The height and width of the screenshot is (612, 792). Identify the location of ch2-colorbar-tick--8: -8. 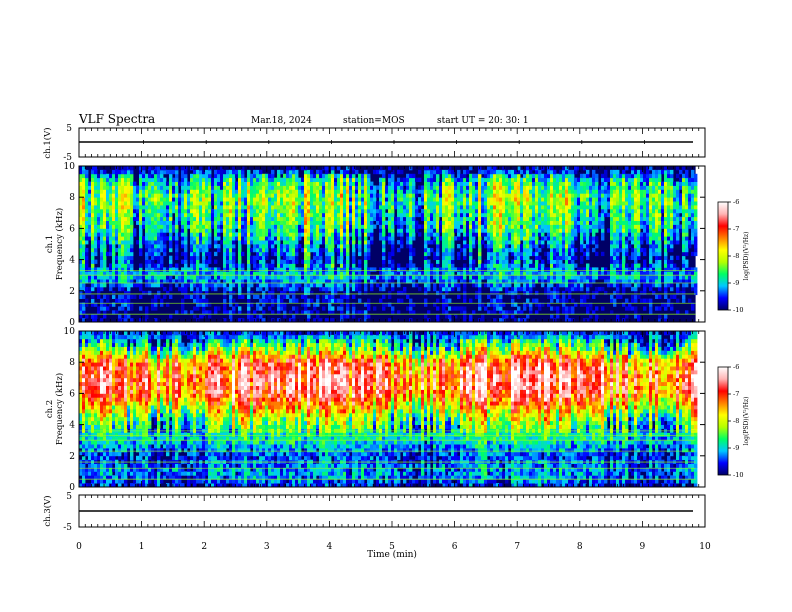
(736, 421).